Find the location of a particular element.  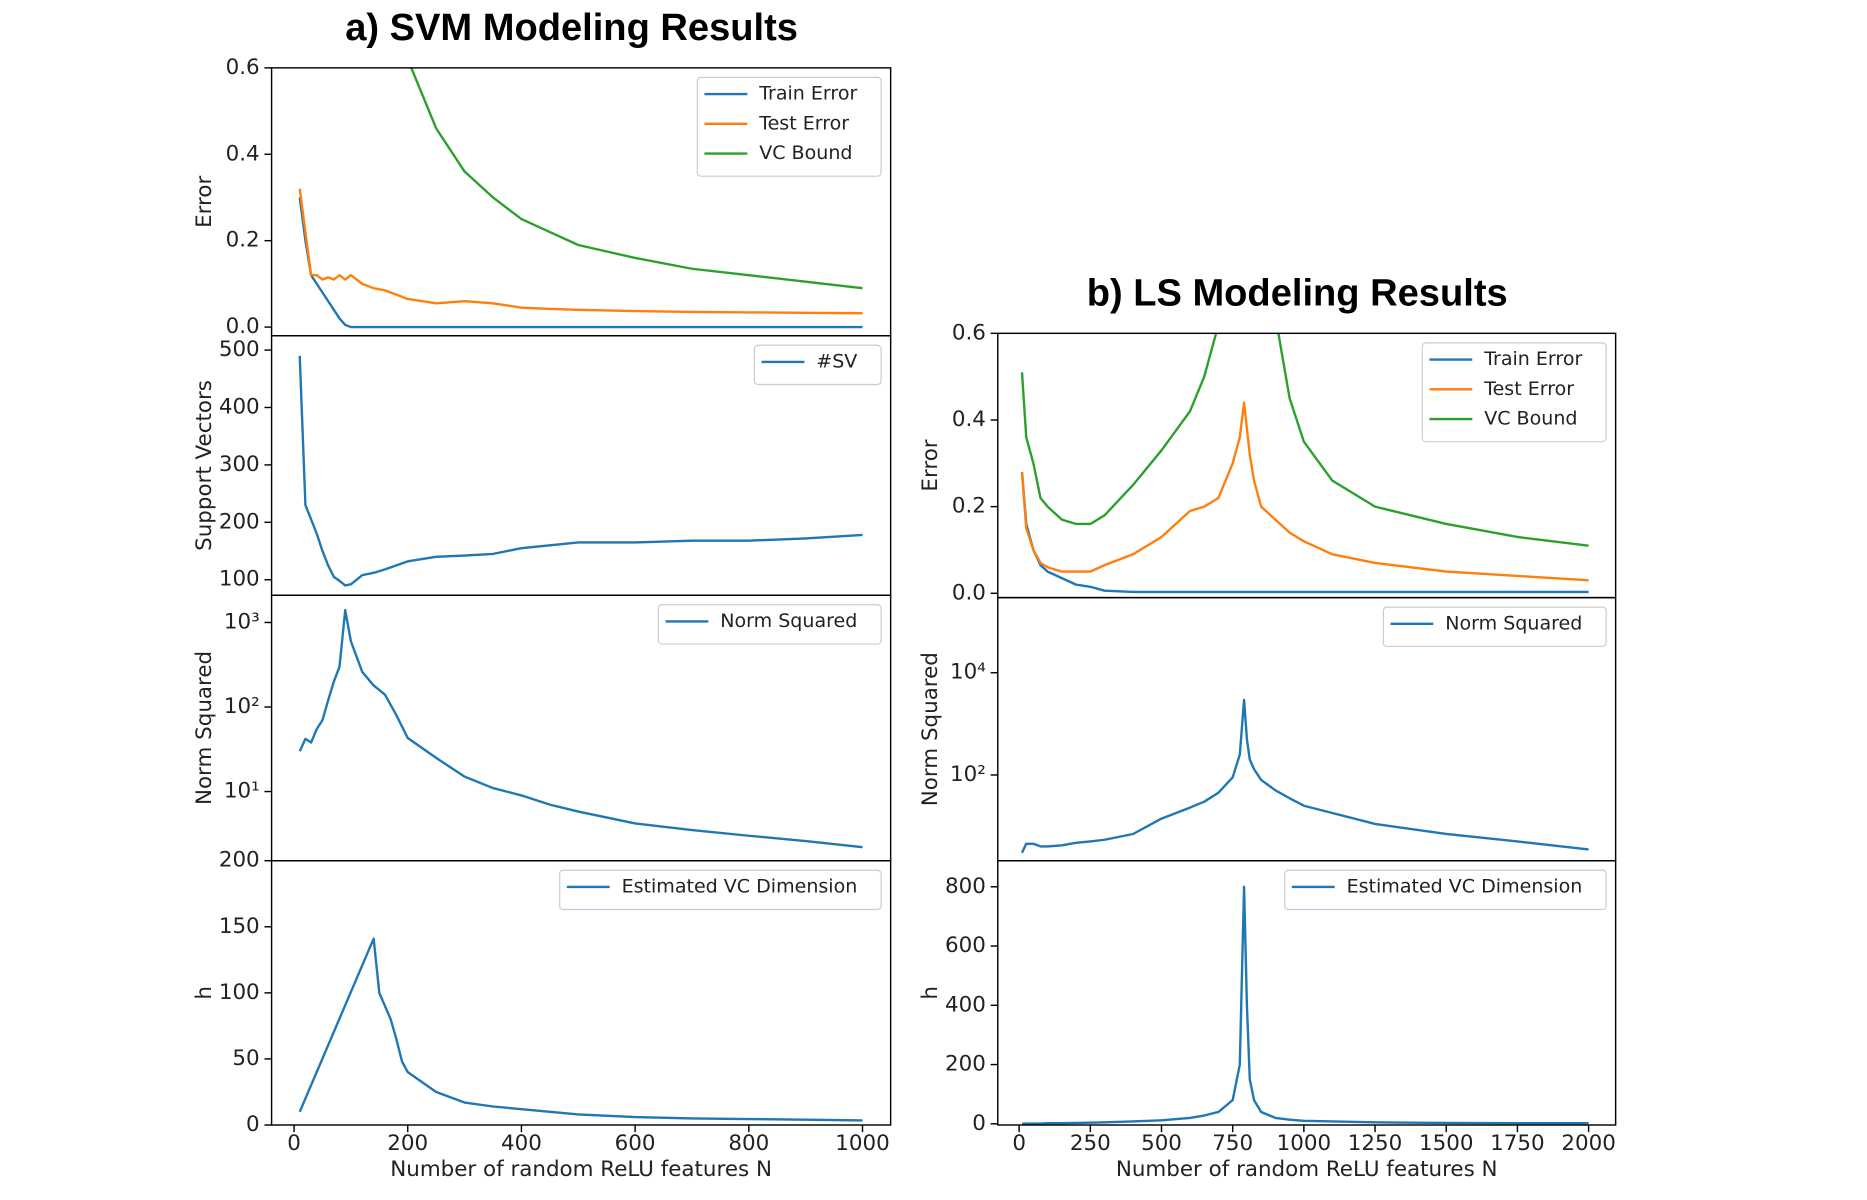

x-tick-label: 800 is located at coordinates (748, 1143).